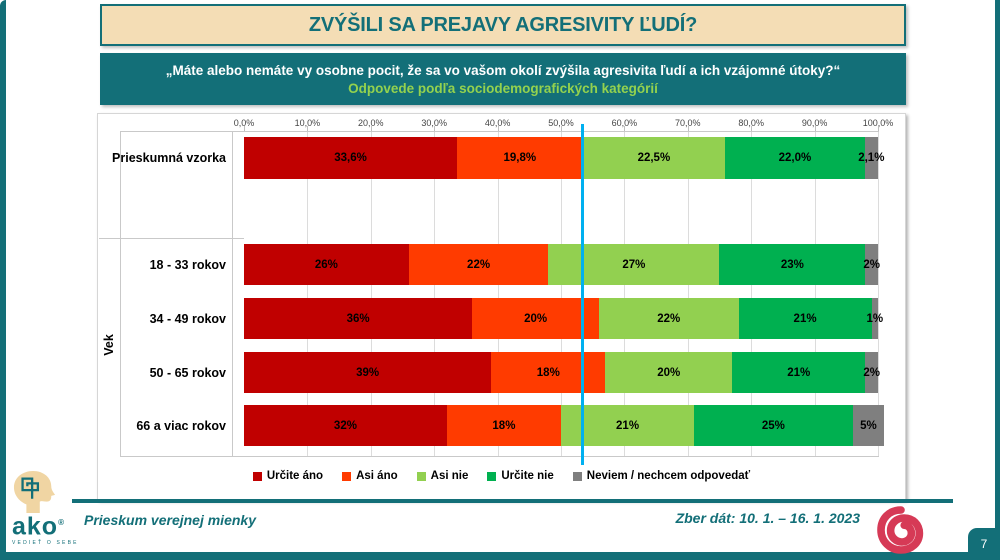 The height and width of the screenshot is (560, 1000). I want to click on category-label: Prieskumná vzorka, so click(169, 158).